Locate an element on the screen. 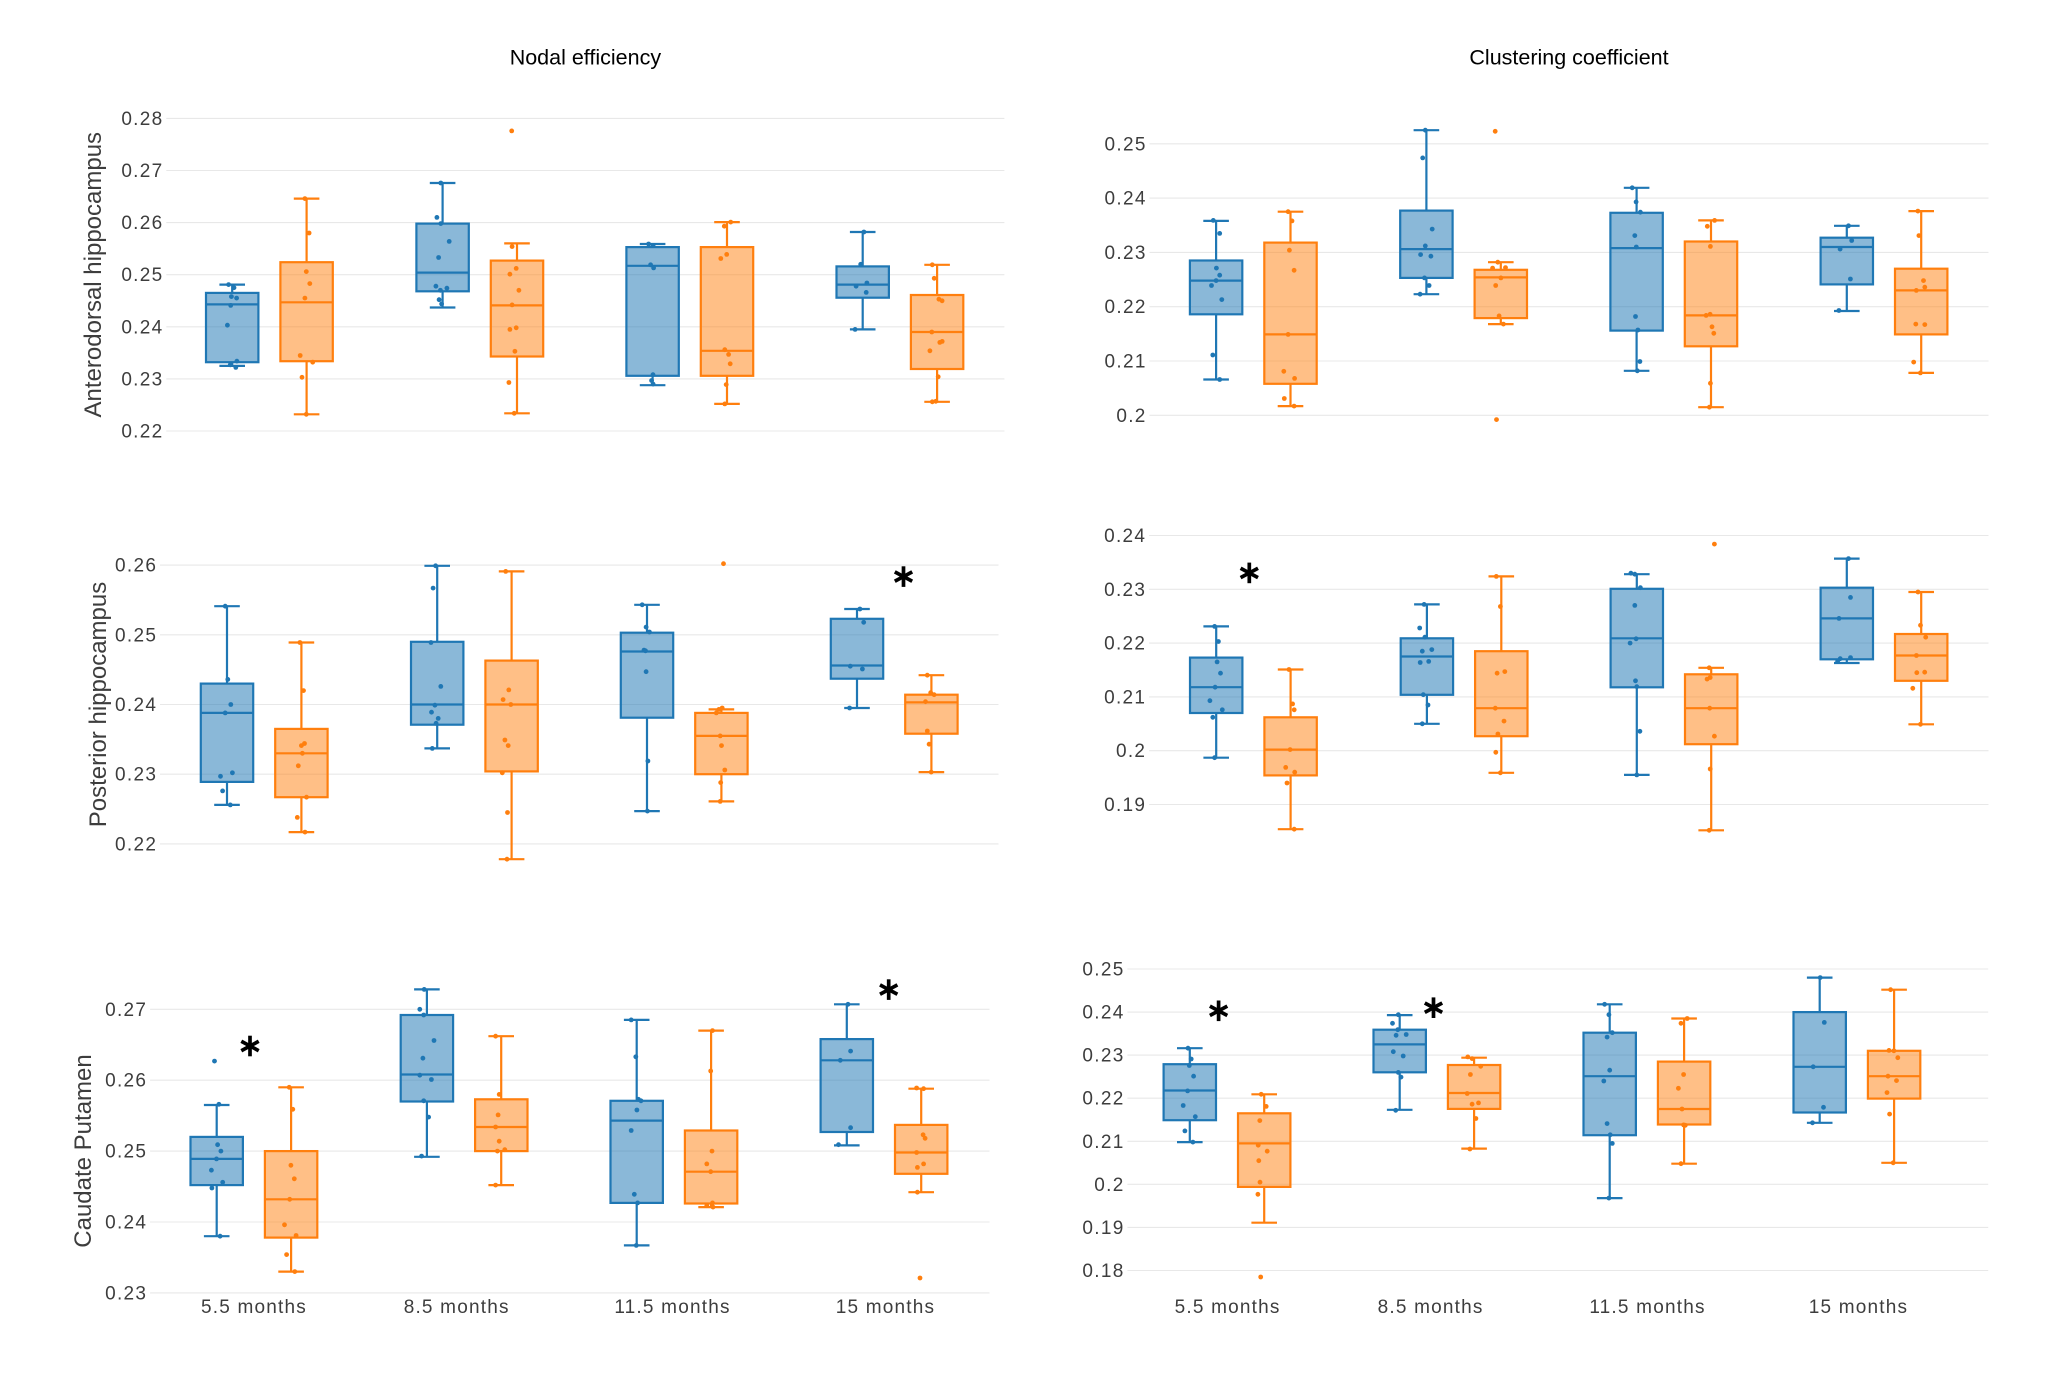 Image resolution: width=2052 pixels, height=1398 pixels. svg-text: Nodal efficiency is located at coordinates (586, 58).